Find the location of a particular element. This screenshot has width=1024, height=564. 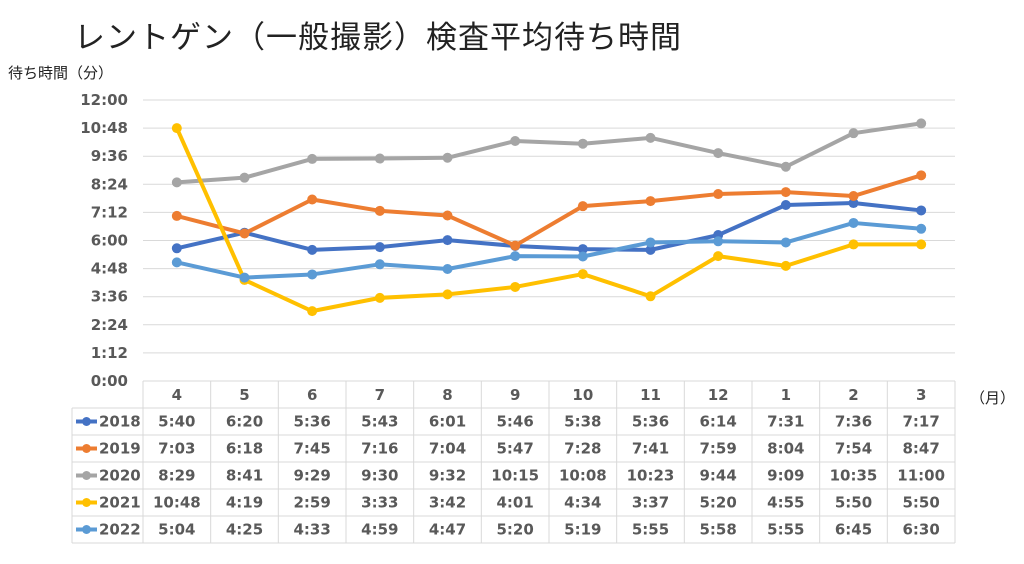

table-cell: 4:59 is located at coordinates (379, 530).